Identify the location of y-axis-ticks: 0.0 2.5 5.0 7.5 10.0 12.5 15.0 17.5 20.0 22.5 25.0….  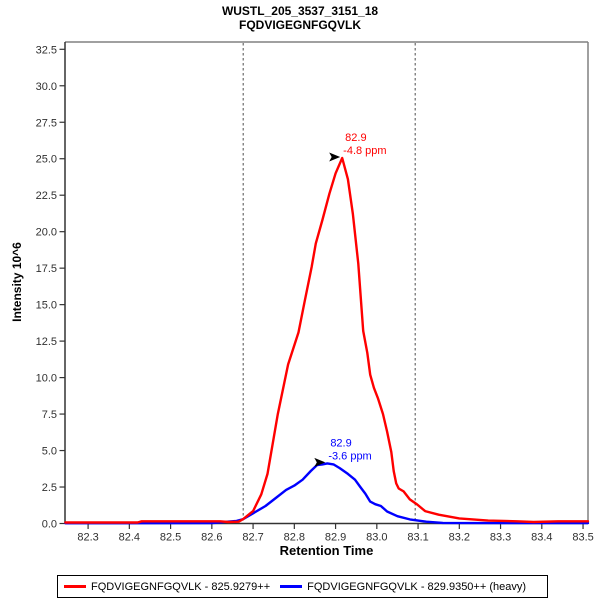
(50, 287).